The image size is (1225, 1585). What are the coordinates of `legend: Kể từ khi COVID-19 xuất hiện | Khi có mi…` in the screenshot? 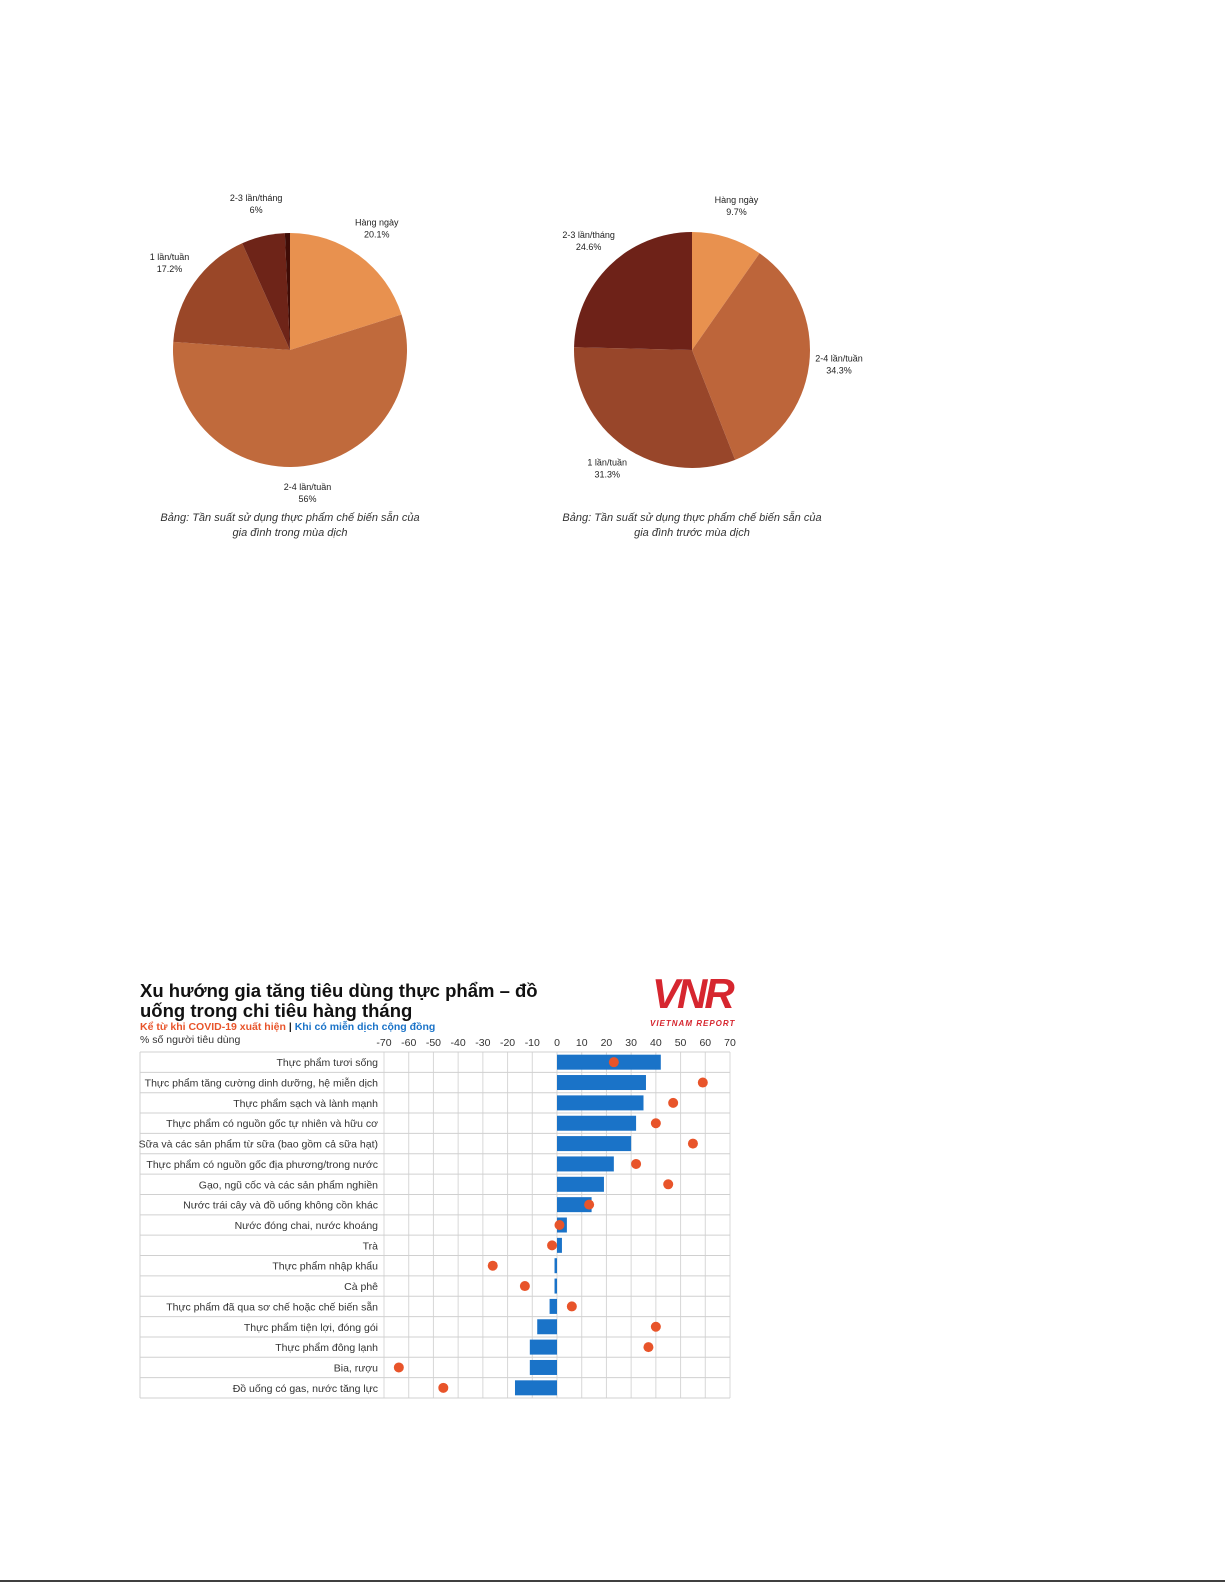 It's located at (287, 1027).